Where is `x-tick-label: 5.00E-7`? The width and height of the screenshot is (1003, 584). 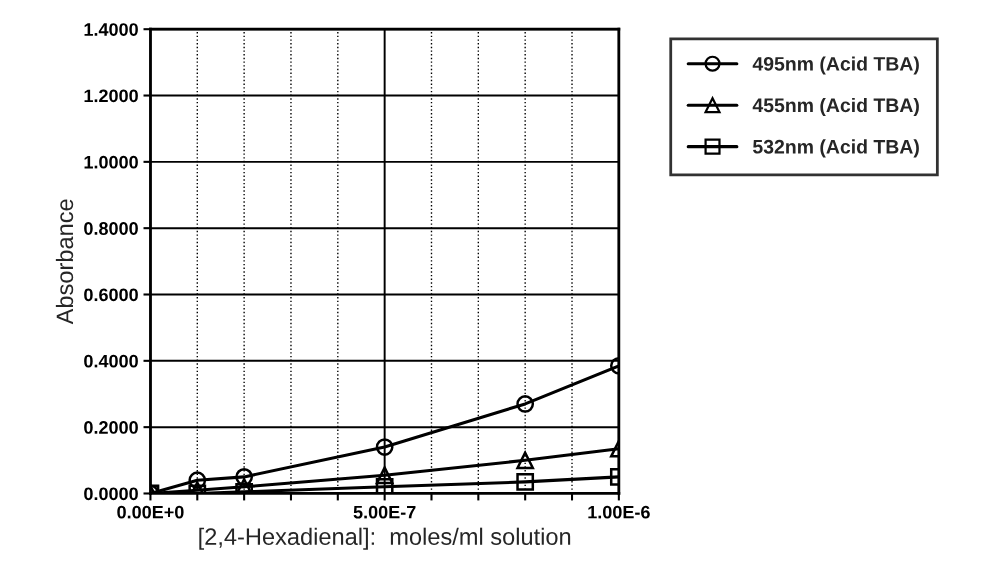
x-tick-label: 5.00E-7 is located at coordinates (384, 512).